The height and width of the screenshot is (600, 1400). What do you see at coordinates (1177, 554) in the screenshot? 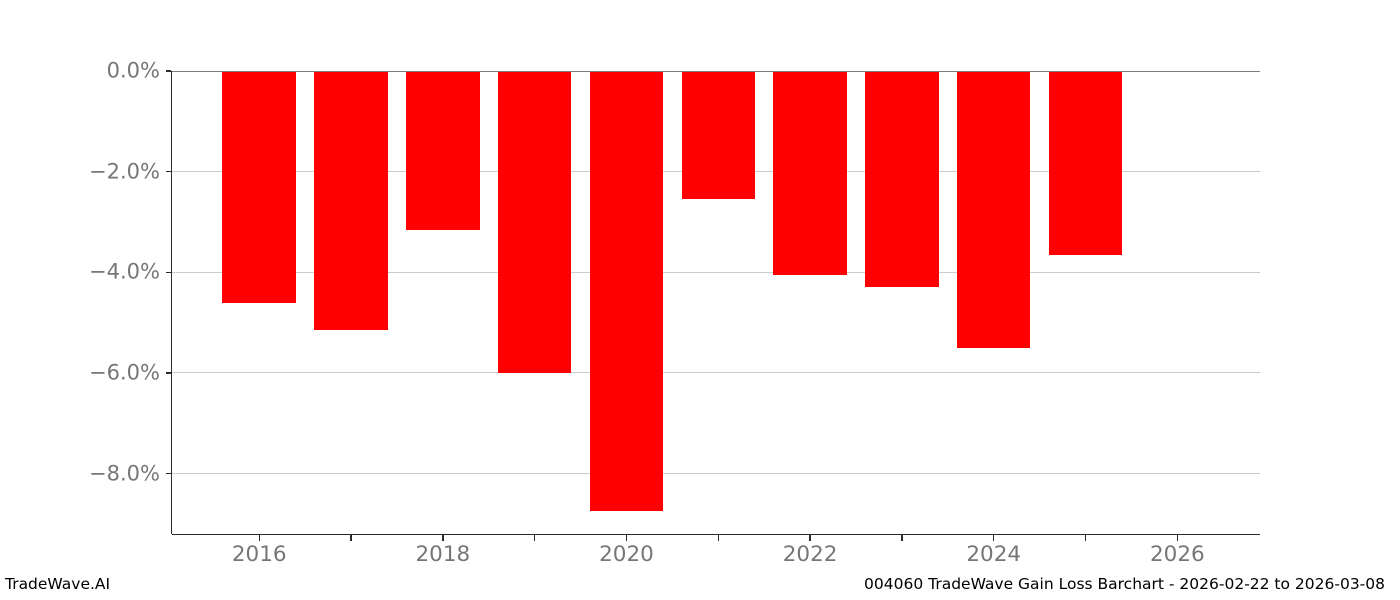
I see `x-tick-label: 2026` at bounding box center [1177, 554].